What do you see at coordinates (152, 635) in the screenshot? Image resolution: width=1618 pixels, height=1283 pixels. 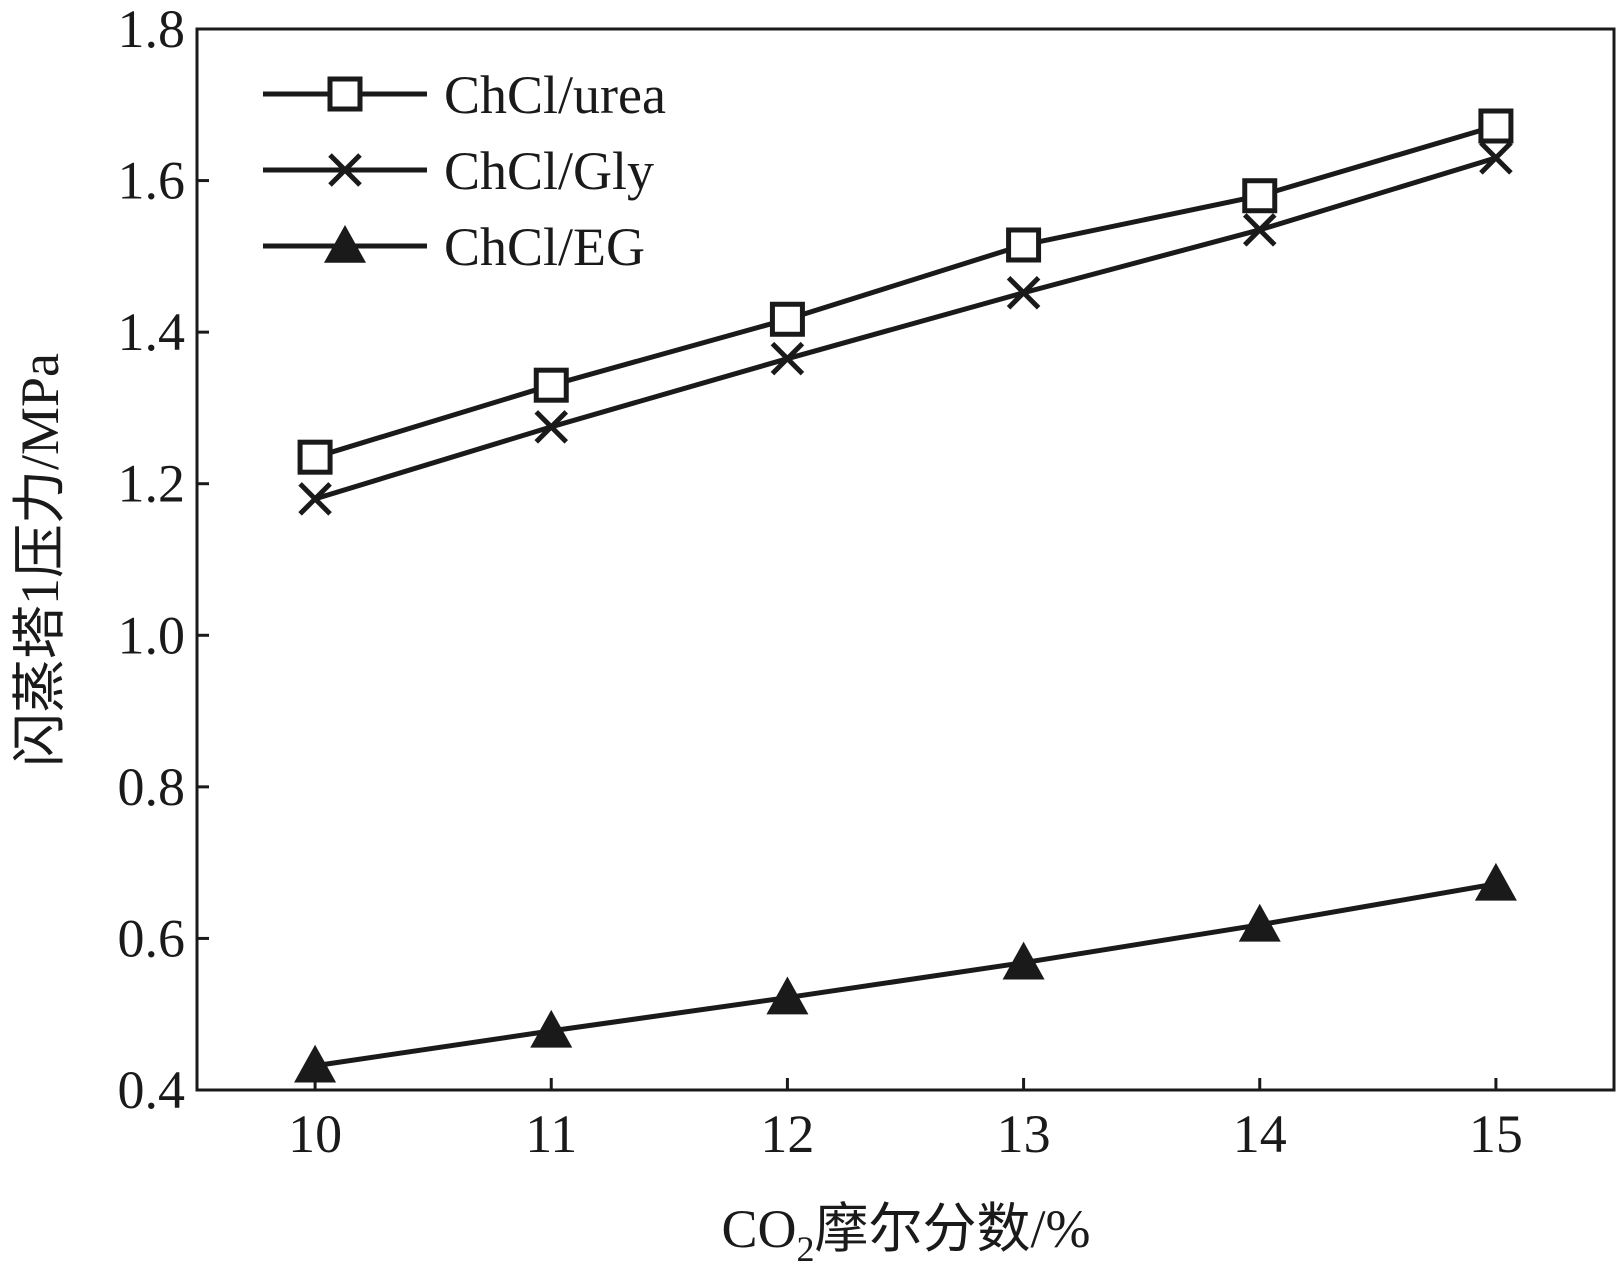 I see `y-tick-label: 1.0` at bounding box center [152, 635].